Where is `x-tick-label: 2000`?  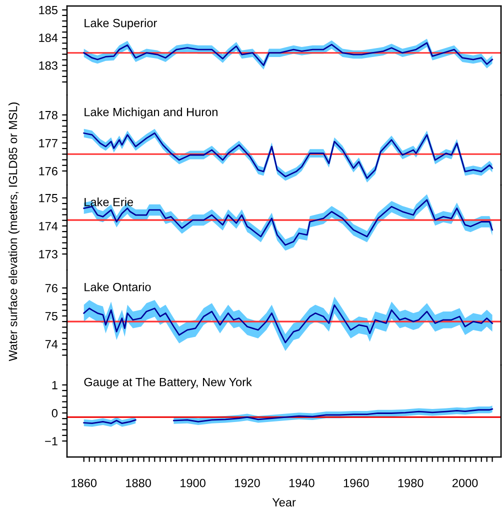
x-tick-label: 2000 is located at coordinates (465, 483).